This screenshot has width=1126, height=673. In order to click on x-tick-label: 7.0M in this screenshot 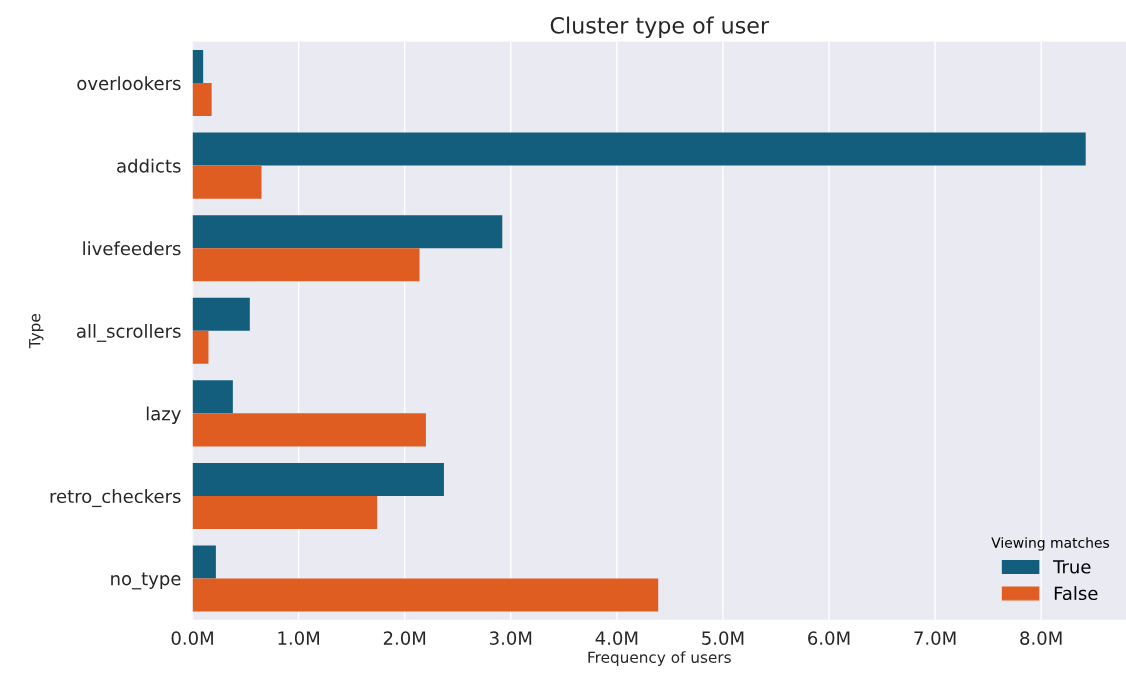, I will do `click(935, 638)`.